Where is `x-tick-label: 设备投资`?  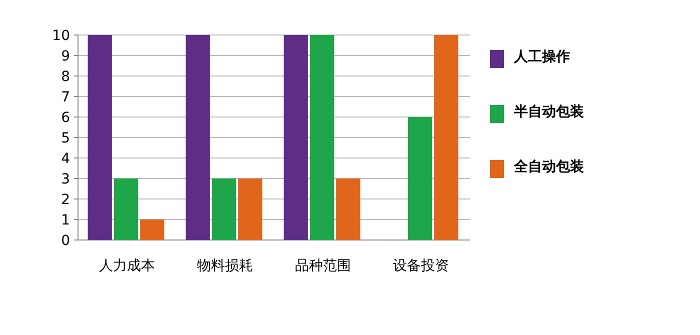 x-tick-label: 设备投资 is located at coordinates (421, 266).